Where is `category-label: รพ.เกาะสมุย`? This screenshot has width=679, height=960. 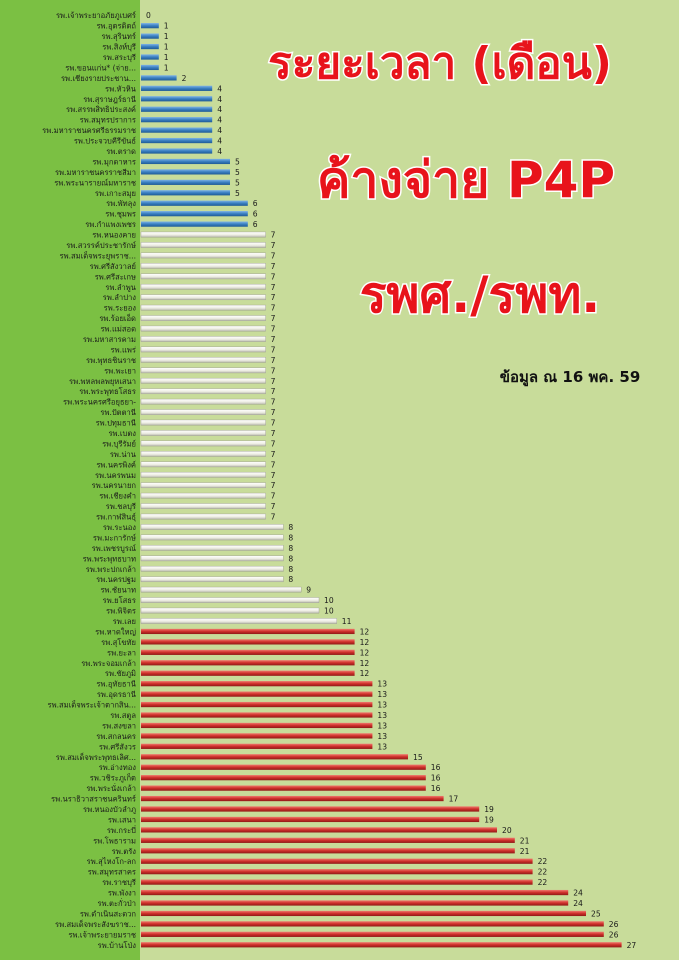 category-label: รพ.เกาะสมุย is located at coordinates (115, 193).